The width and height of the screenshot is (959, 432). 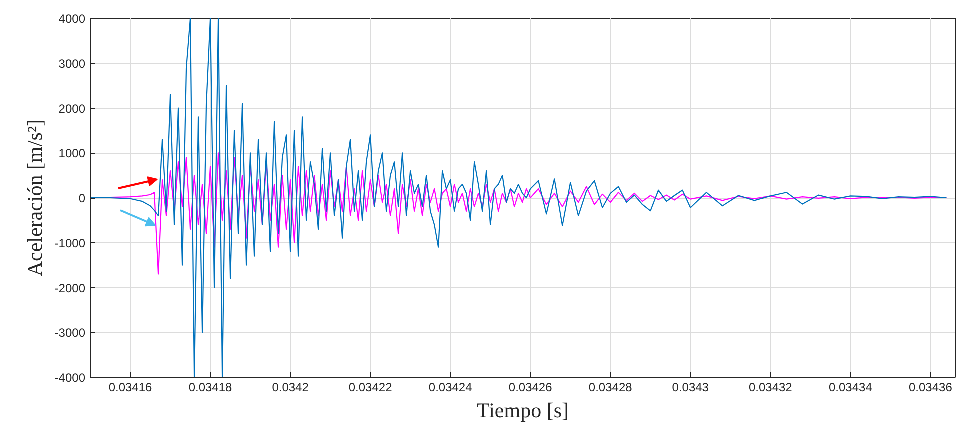 What do you see at coordinates (450, 387) in the screenshot?
I see `x-tick-label: 0.03424` at bounding box center [450, 387].